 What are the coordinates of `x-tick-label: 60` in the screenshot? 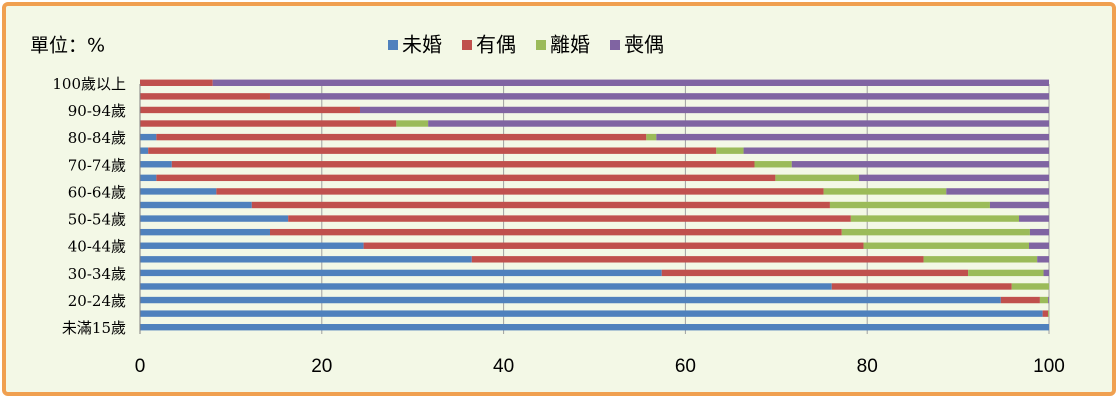 It's located at (685, 366).